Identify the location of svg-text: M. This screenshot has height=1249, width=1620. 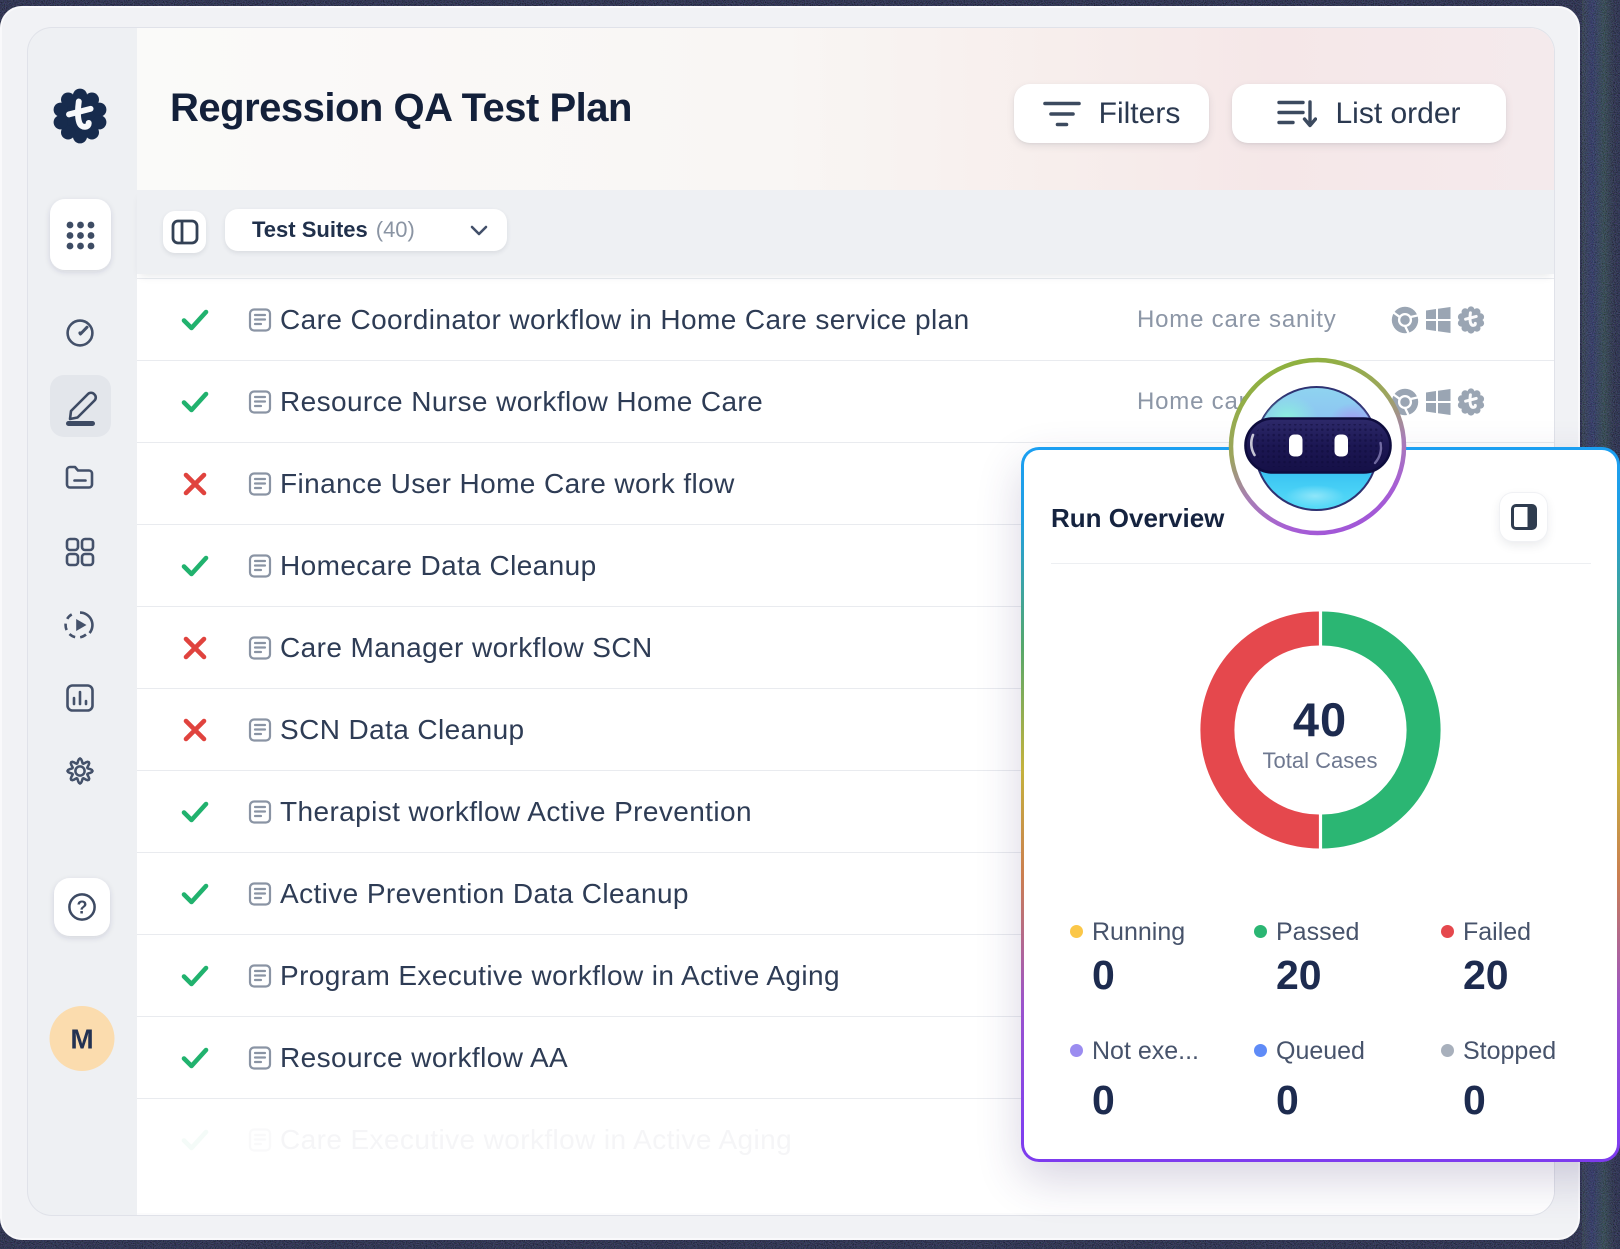
(81, 1039).